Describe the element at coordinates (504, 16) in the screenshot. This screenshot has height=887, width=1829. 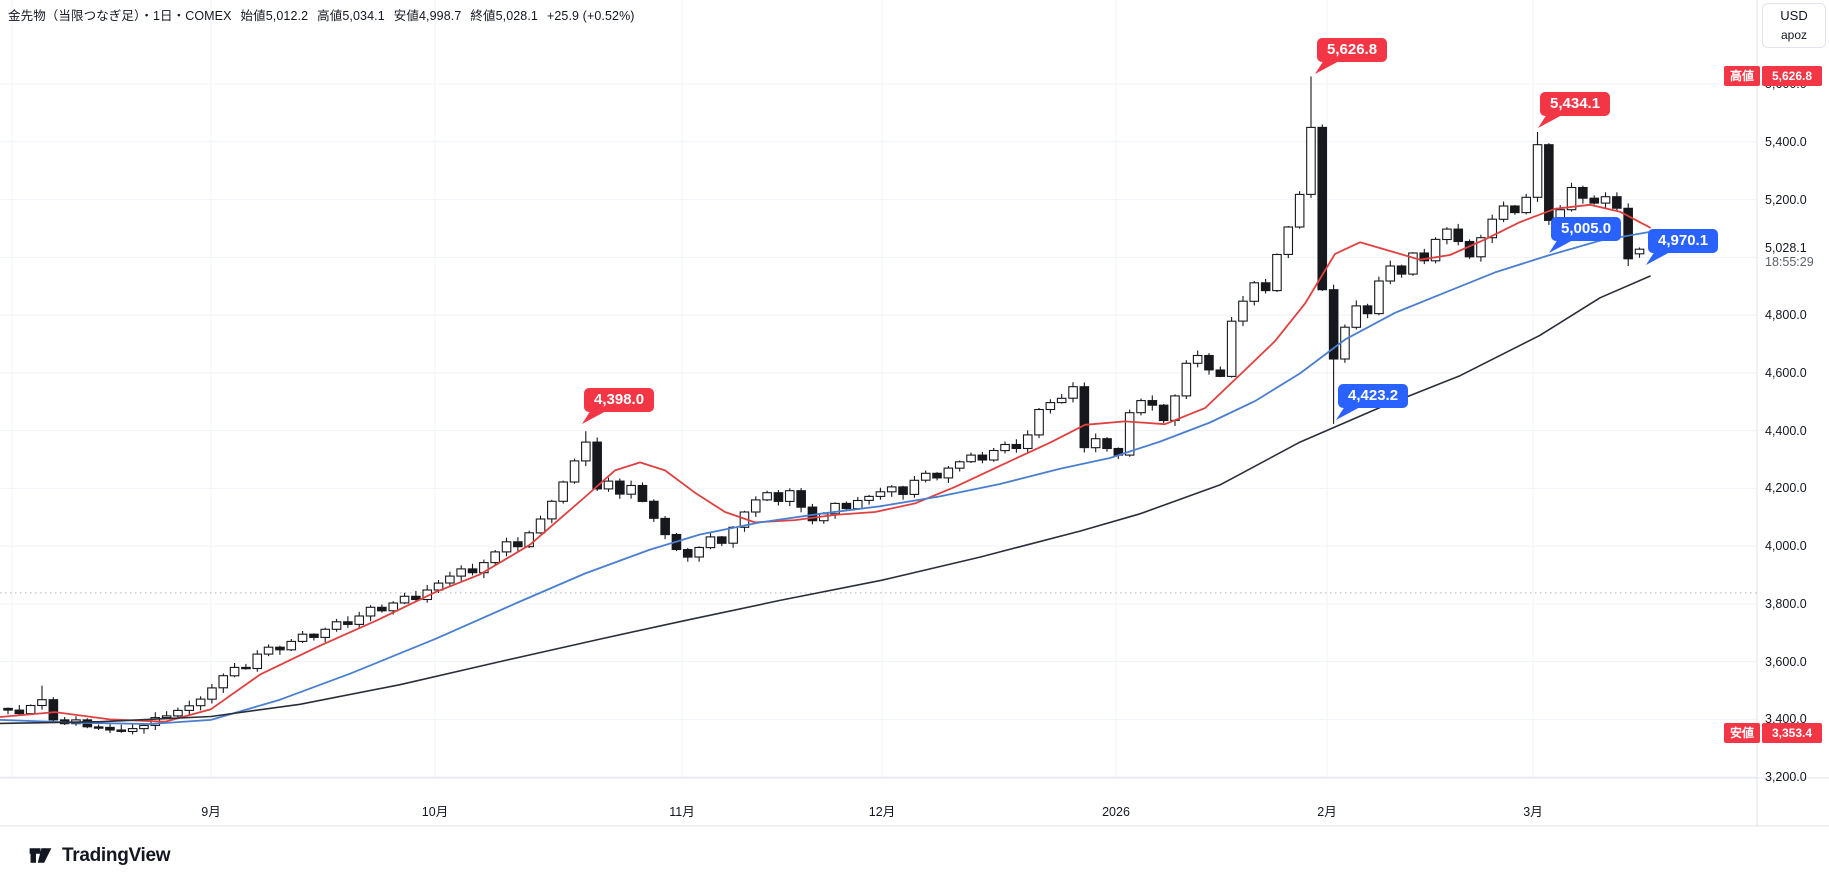
I see `ohlc-value: 終値5,028.1` at that location.